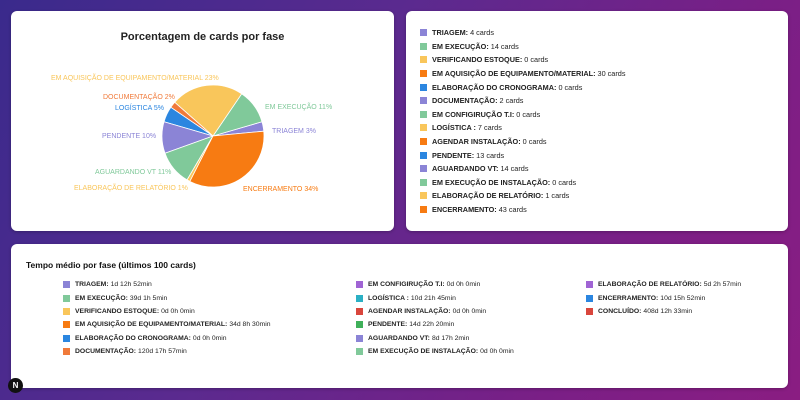 The height and width of the screenshot is (400, 800). Describe the element at coordinates (435, 351) in the screenshot. I see `legend-item: EM EXECUÇÃO DE INSTALAÇÃO: 0d 0h 0min` at that location.